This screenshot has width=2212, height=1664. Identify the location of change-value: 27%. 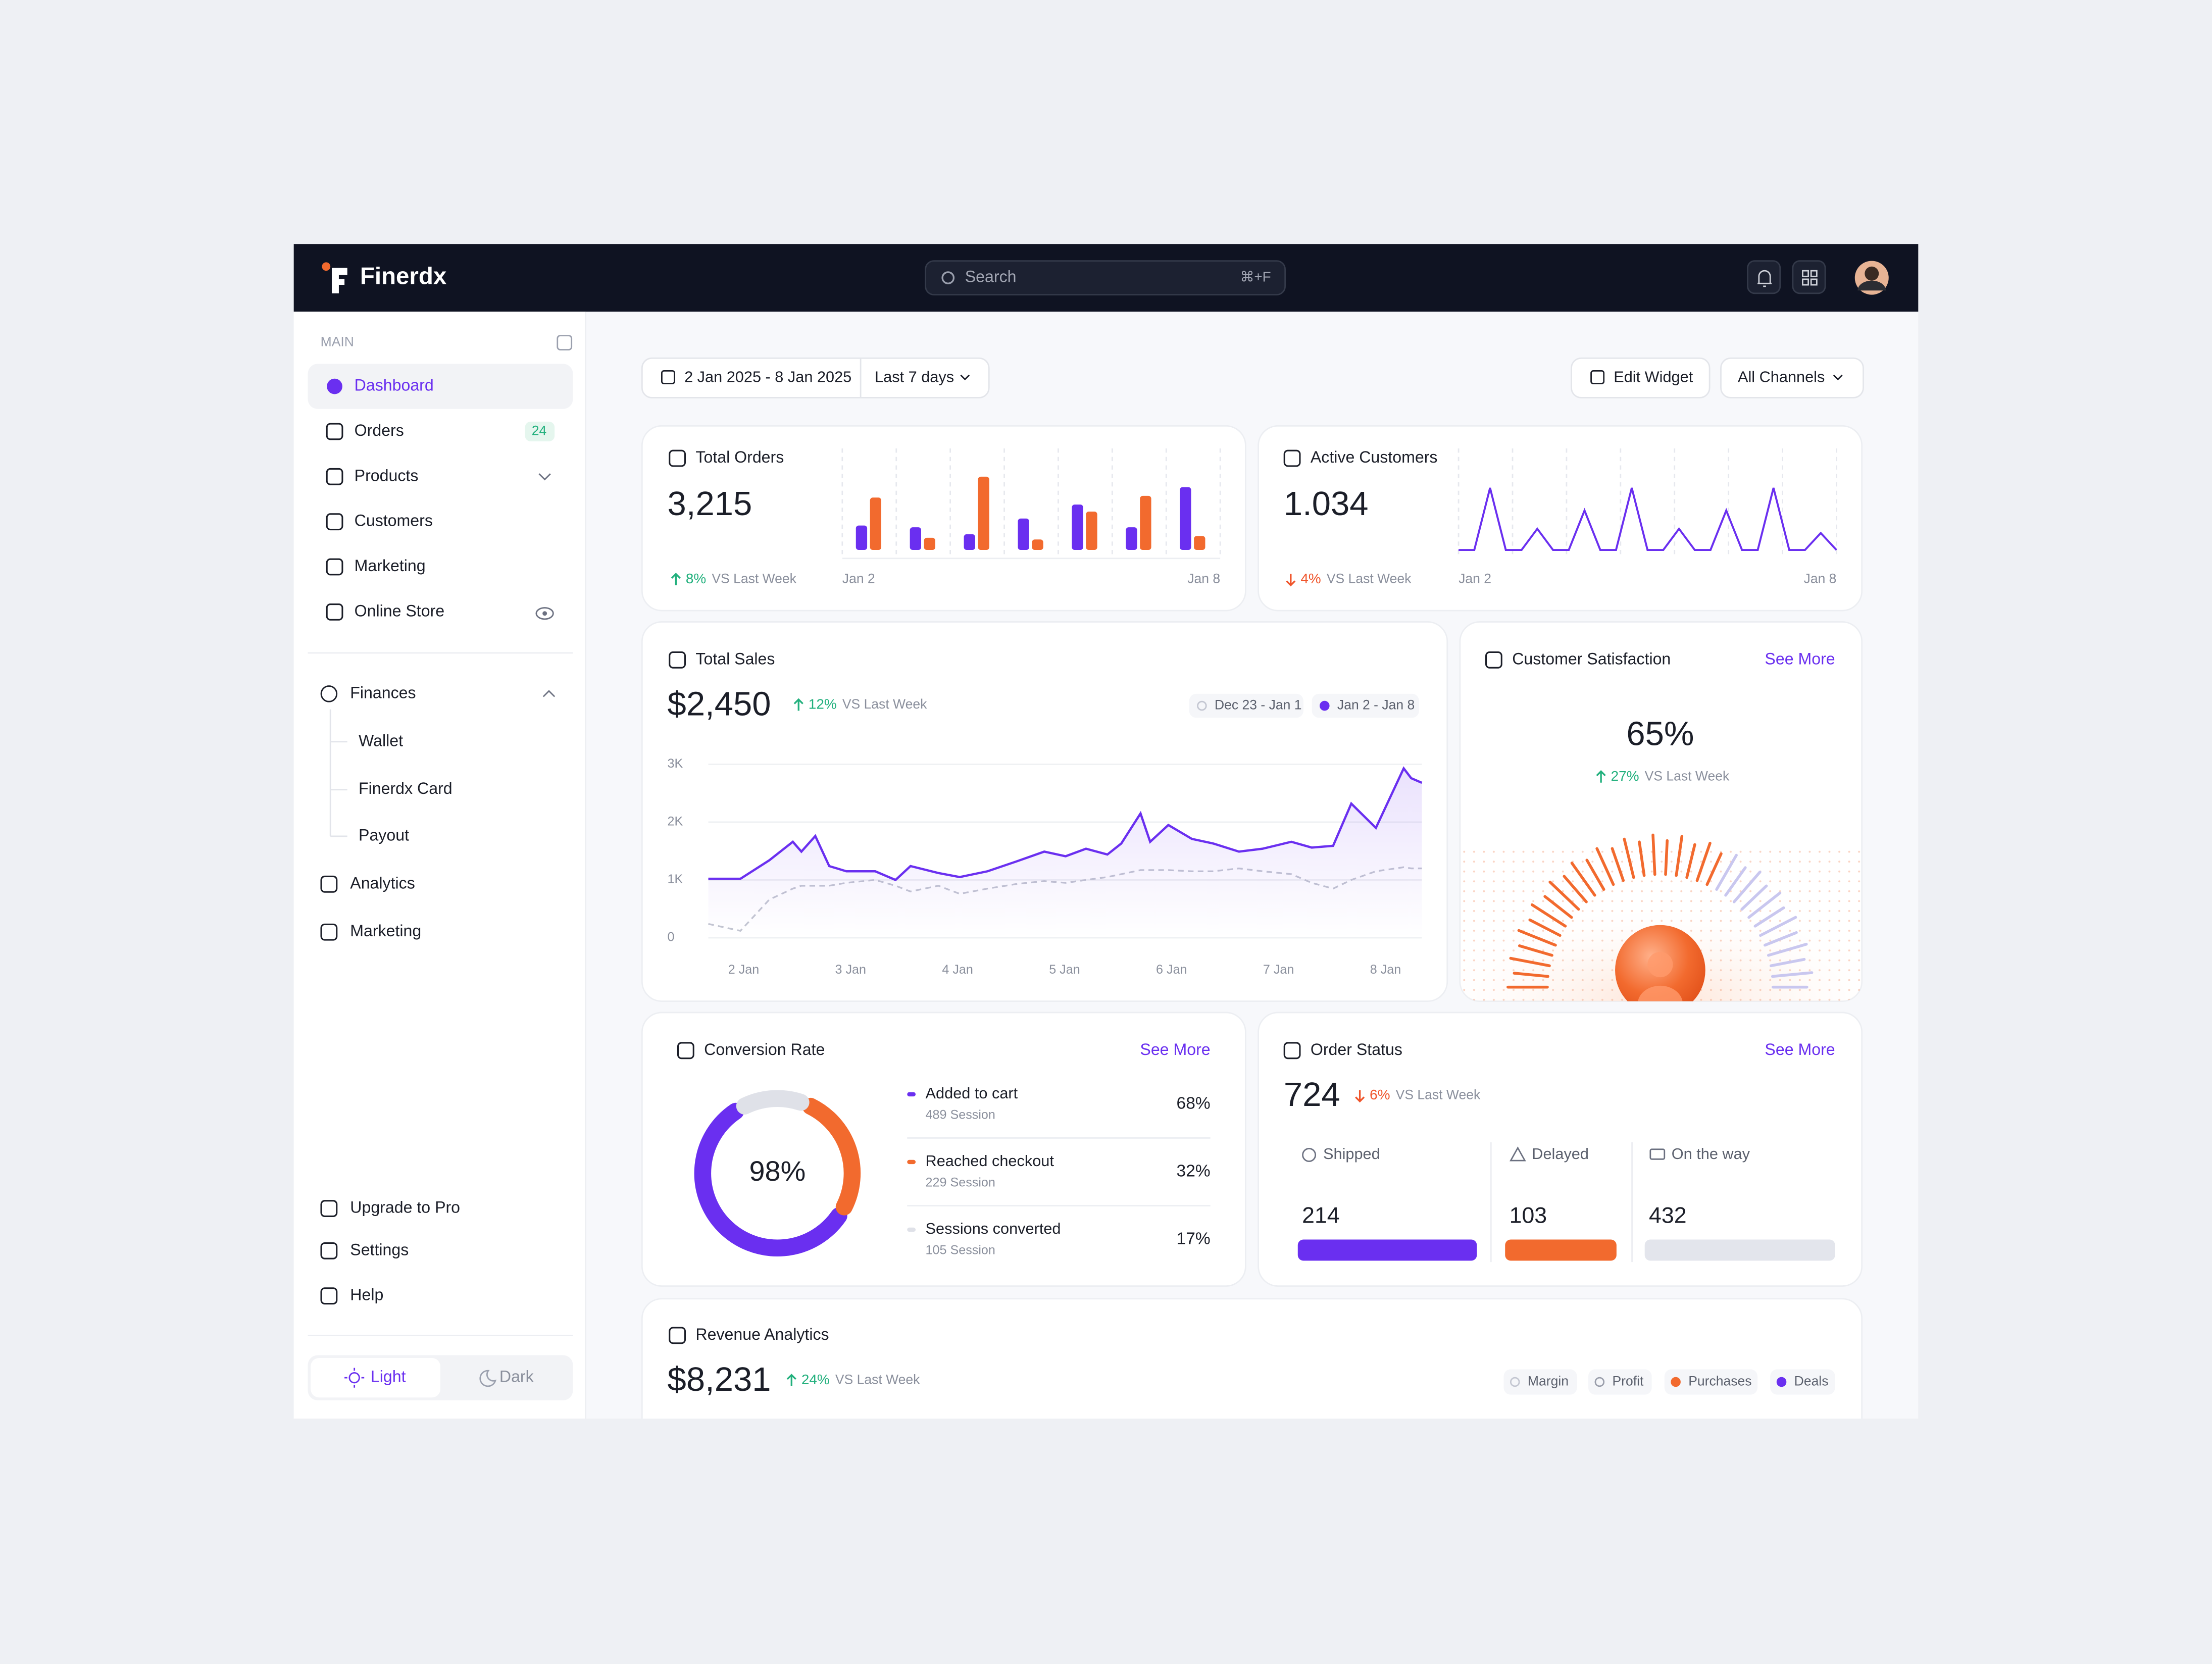
(1625, 776).